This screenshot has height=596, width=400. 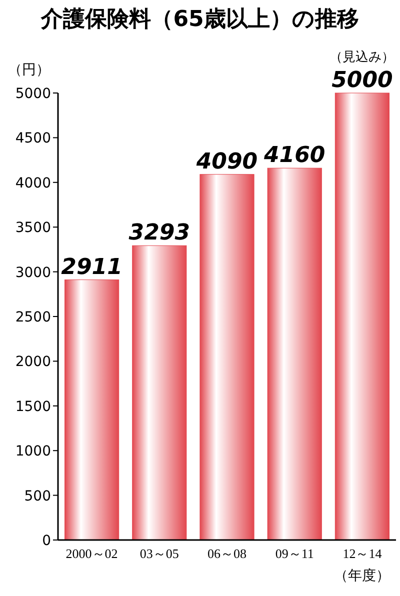 What do you see at coordinates (362, 57) in the screenshot?
I see `annotation: （見込み）` at bounding box center [362, 57].